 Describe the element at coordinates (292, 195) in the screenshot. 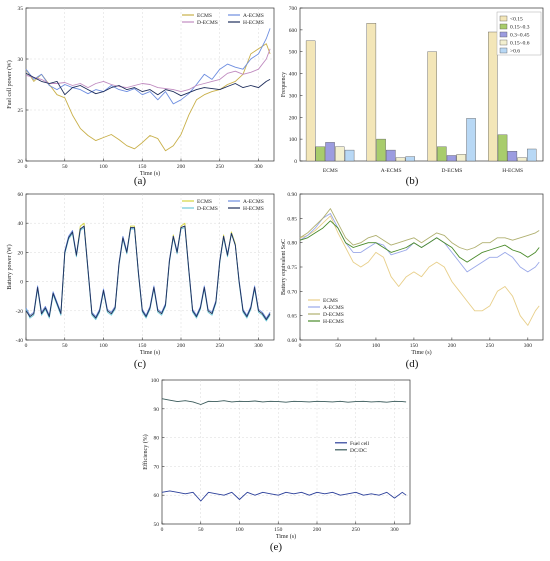

I see `y-tick-label: 0.90` at that location.